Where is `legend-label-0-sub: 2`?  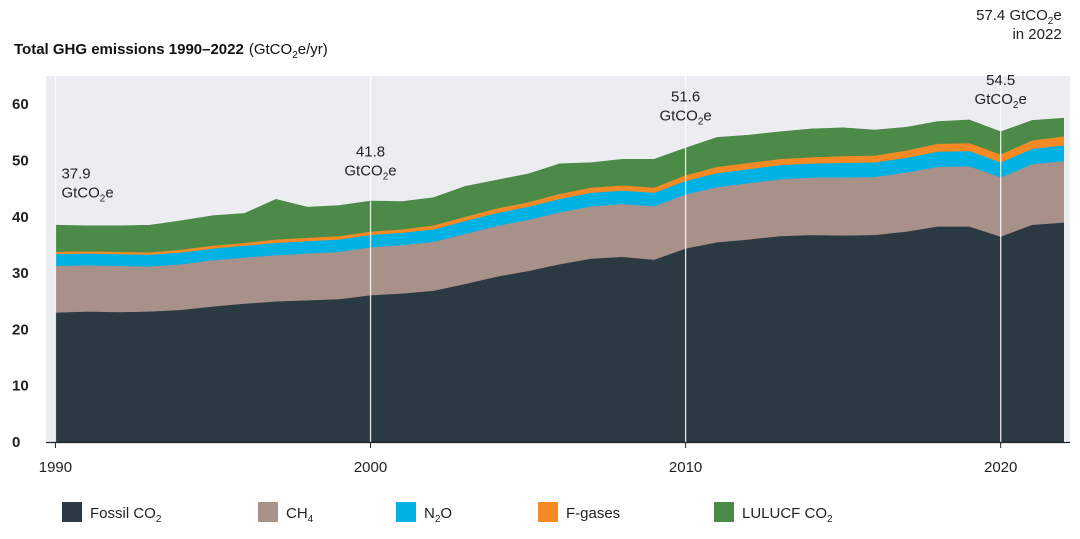
legend-label-0-sub: 2 is located at coordinates (159, 519).